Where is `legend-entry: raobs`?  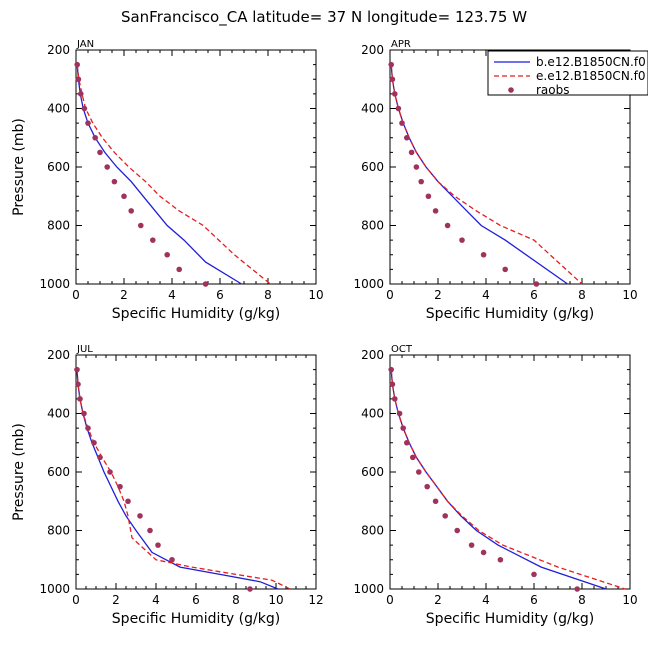
legend-entry: raobs is located at coordinates (553, 90).